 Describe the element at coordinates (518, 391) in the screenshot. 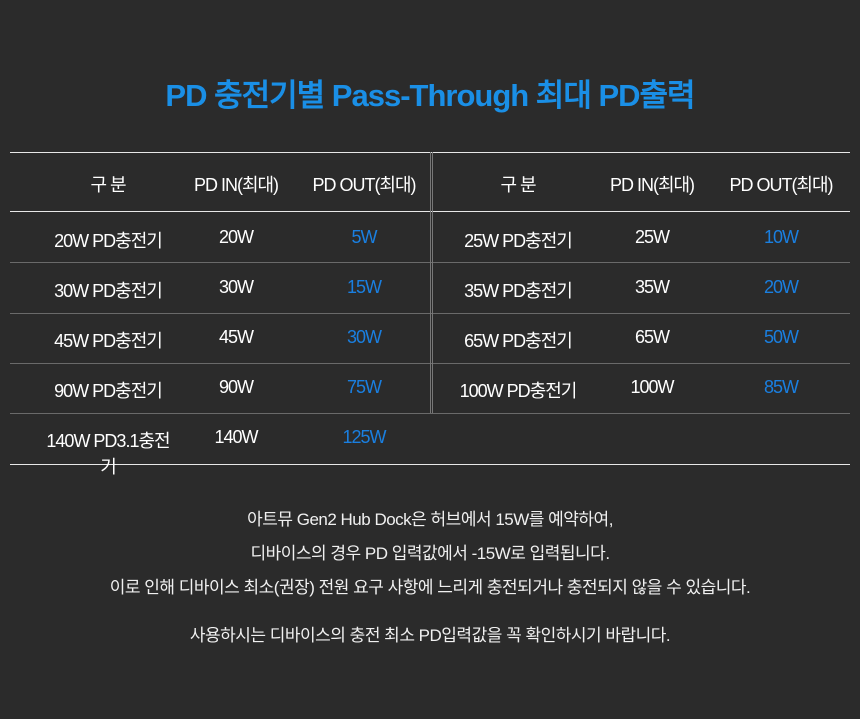

I see `charger-name-cell: 100W PD충전기` at that location.